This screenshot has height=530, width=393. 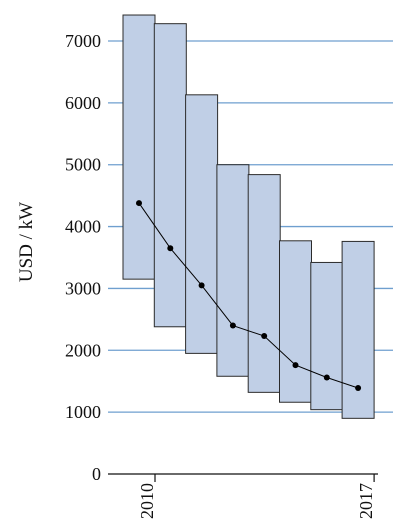 I want to click on series-point-2014, so click(x=264, y=336).